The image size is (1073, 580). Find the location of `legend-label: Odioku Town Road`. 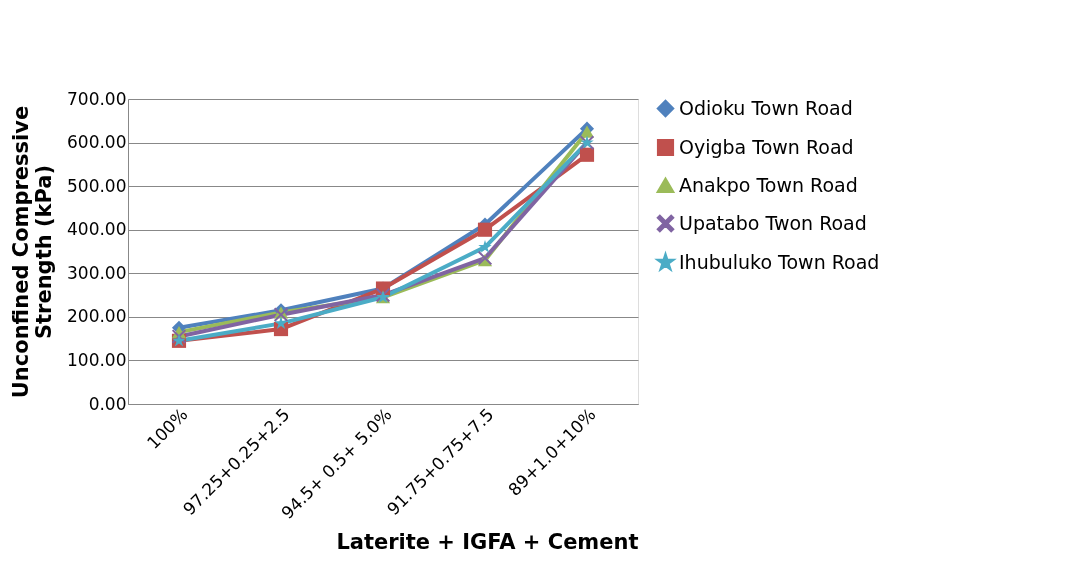

legend-label: Odioku Town Road is located at coordinates (766, 107).